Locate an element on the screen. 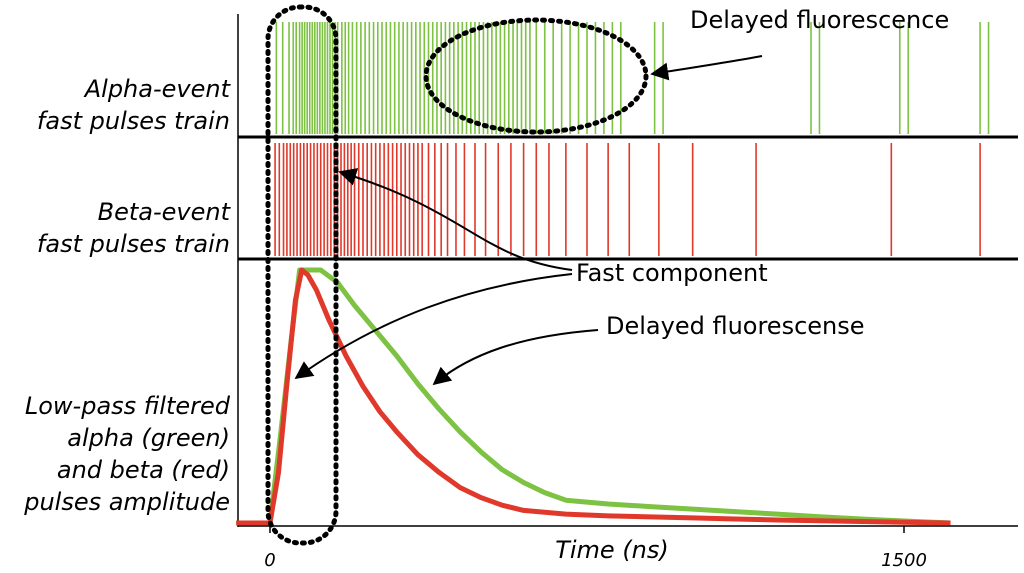 This screenshot has height=573, width=1024. fast-component-arrow-to-curve is located at coordinates (433, 326).